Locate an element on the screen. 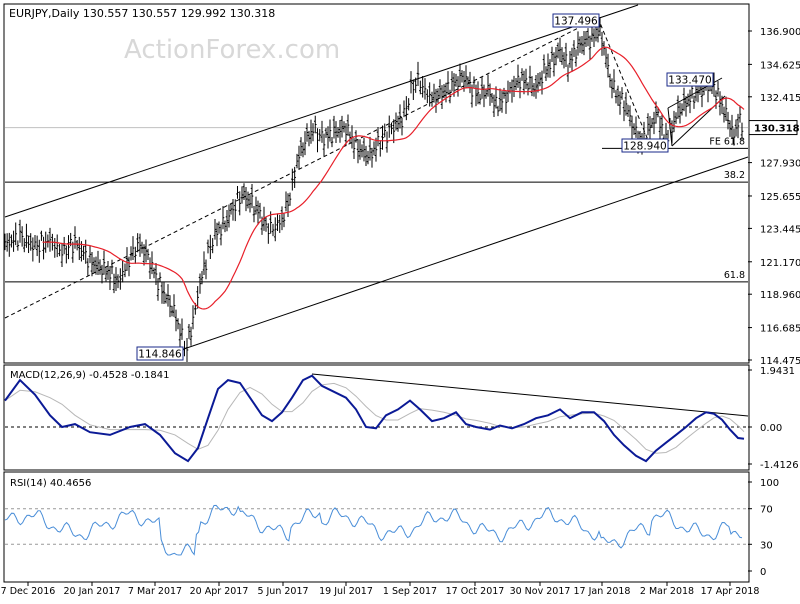  time-axis-label: 2 Mar 2018 is located at coordinates (667, 591).